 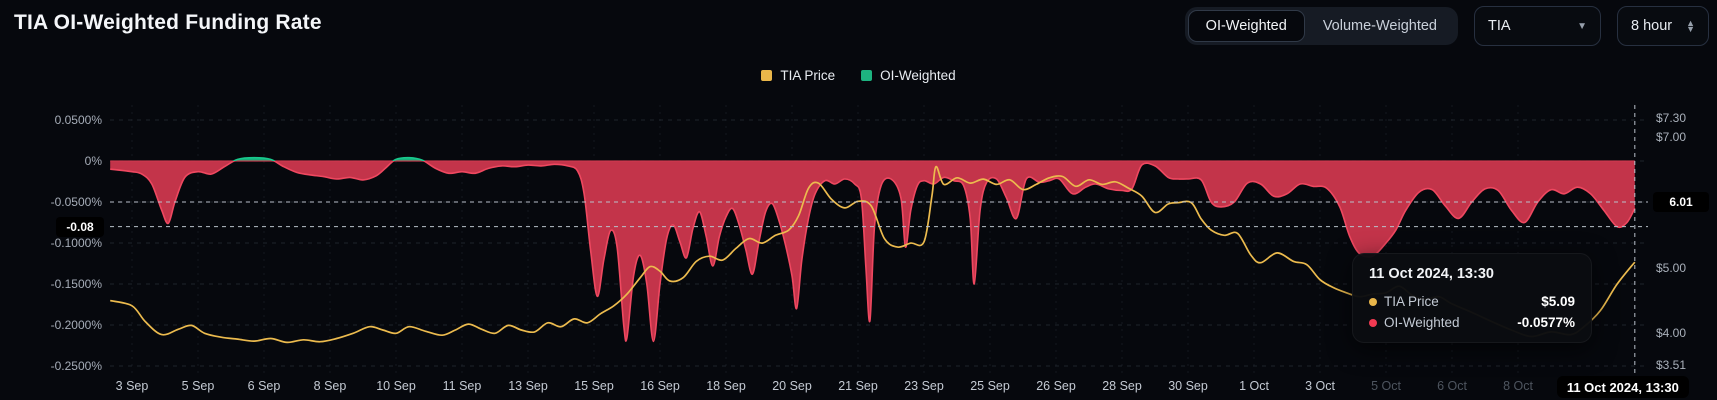 I want to click on symbol-select-value: TIA, so click(x=1499, y=26).